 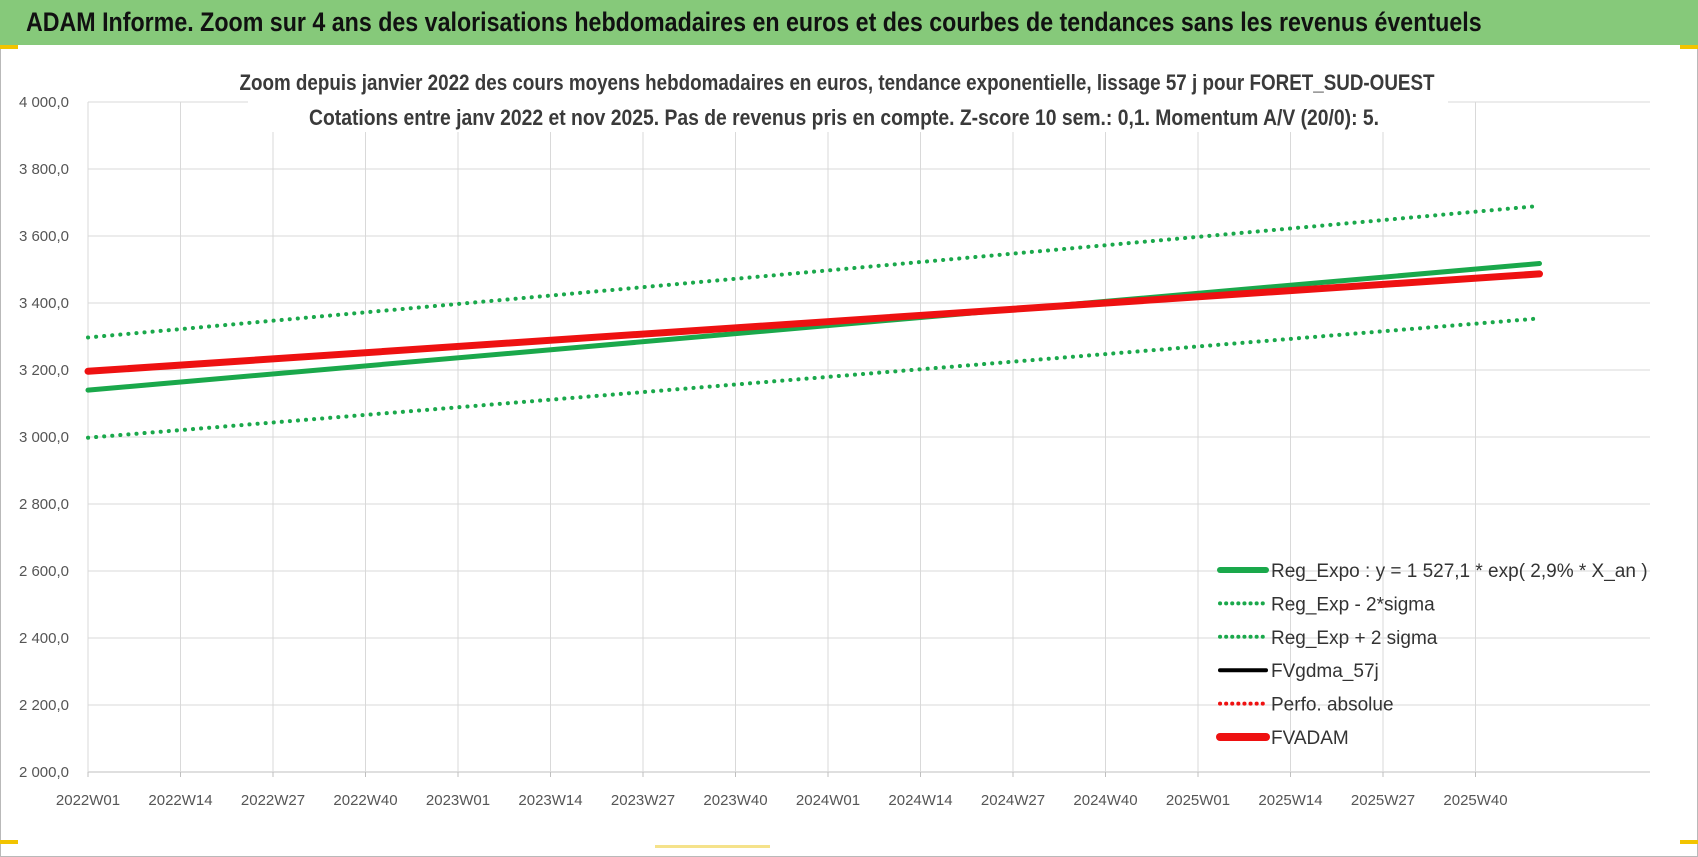 I want to click on y-tick-label: 3 000,0, so click(x=44, y=437).